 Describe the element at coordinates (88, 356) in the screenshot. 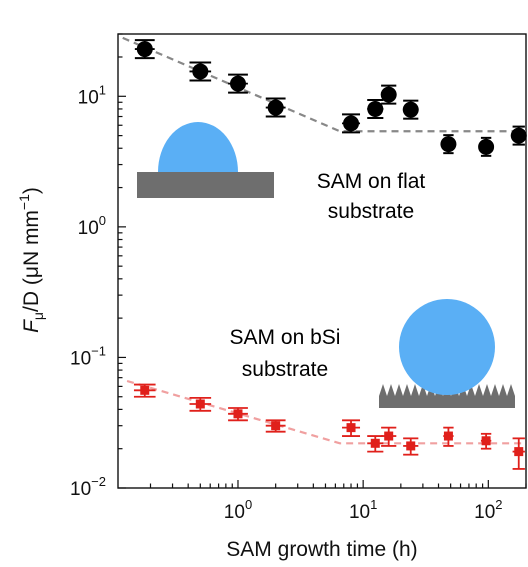

I see `y-tick-label: 10⁻¹` at that location.